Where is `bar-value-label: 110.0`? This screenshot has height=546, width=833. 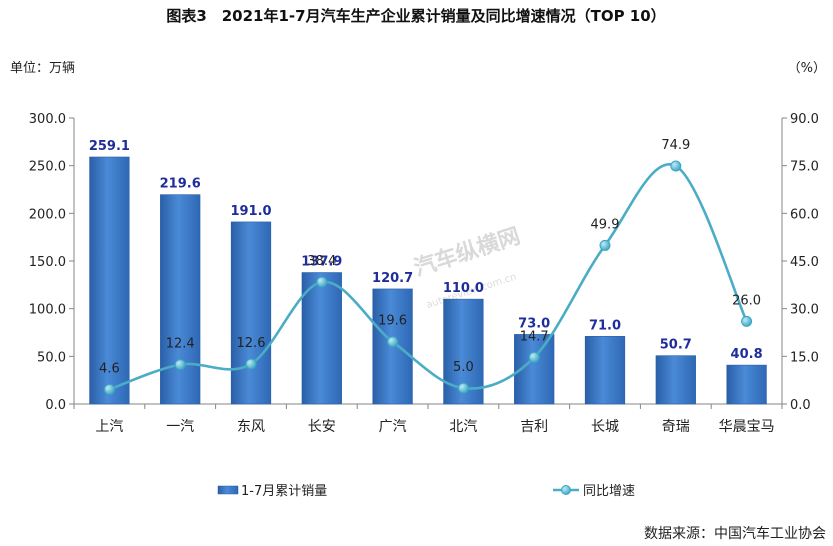 bar-value-label: 110.0 is located at coordinates (463, 288).